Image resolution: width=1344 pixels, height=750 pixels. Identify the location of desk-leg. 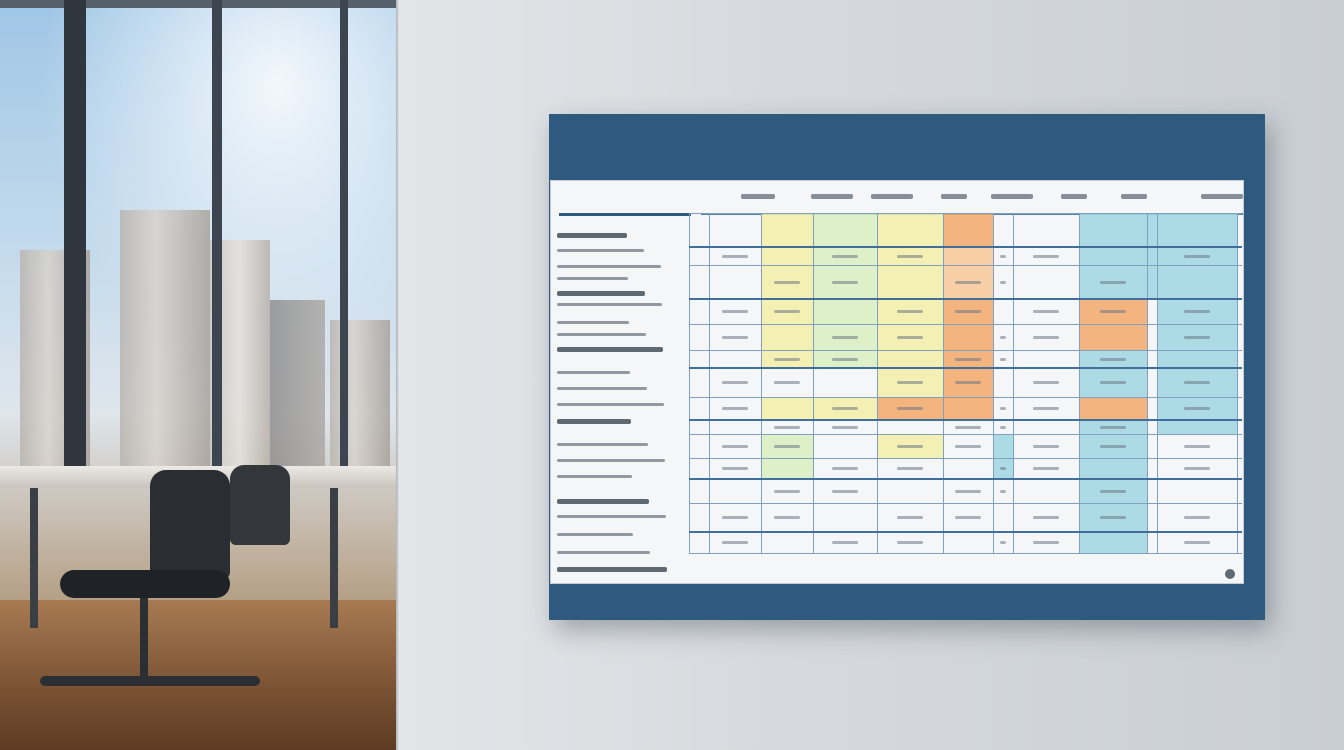
(334, 558).